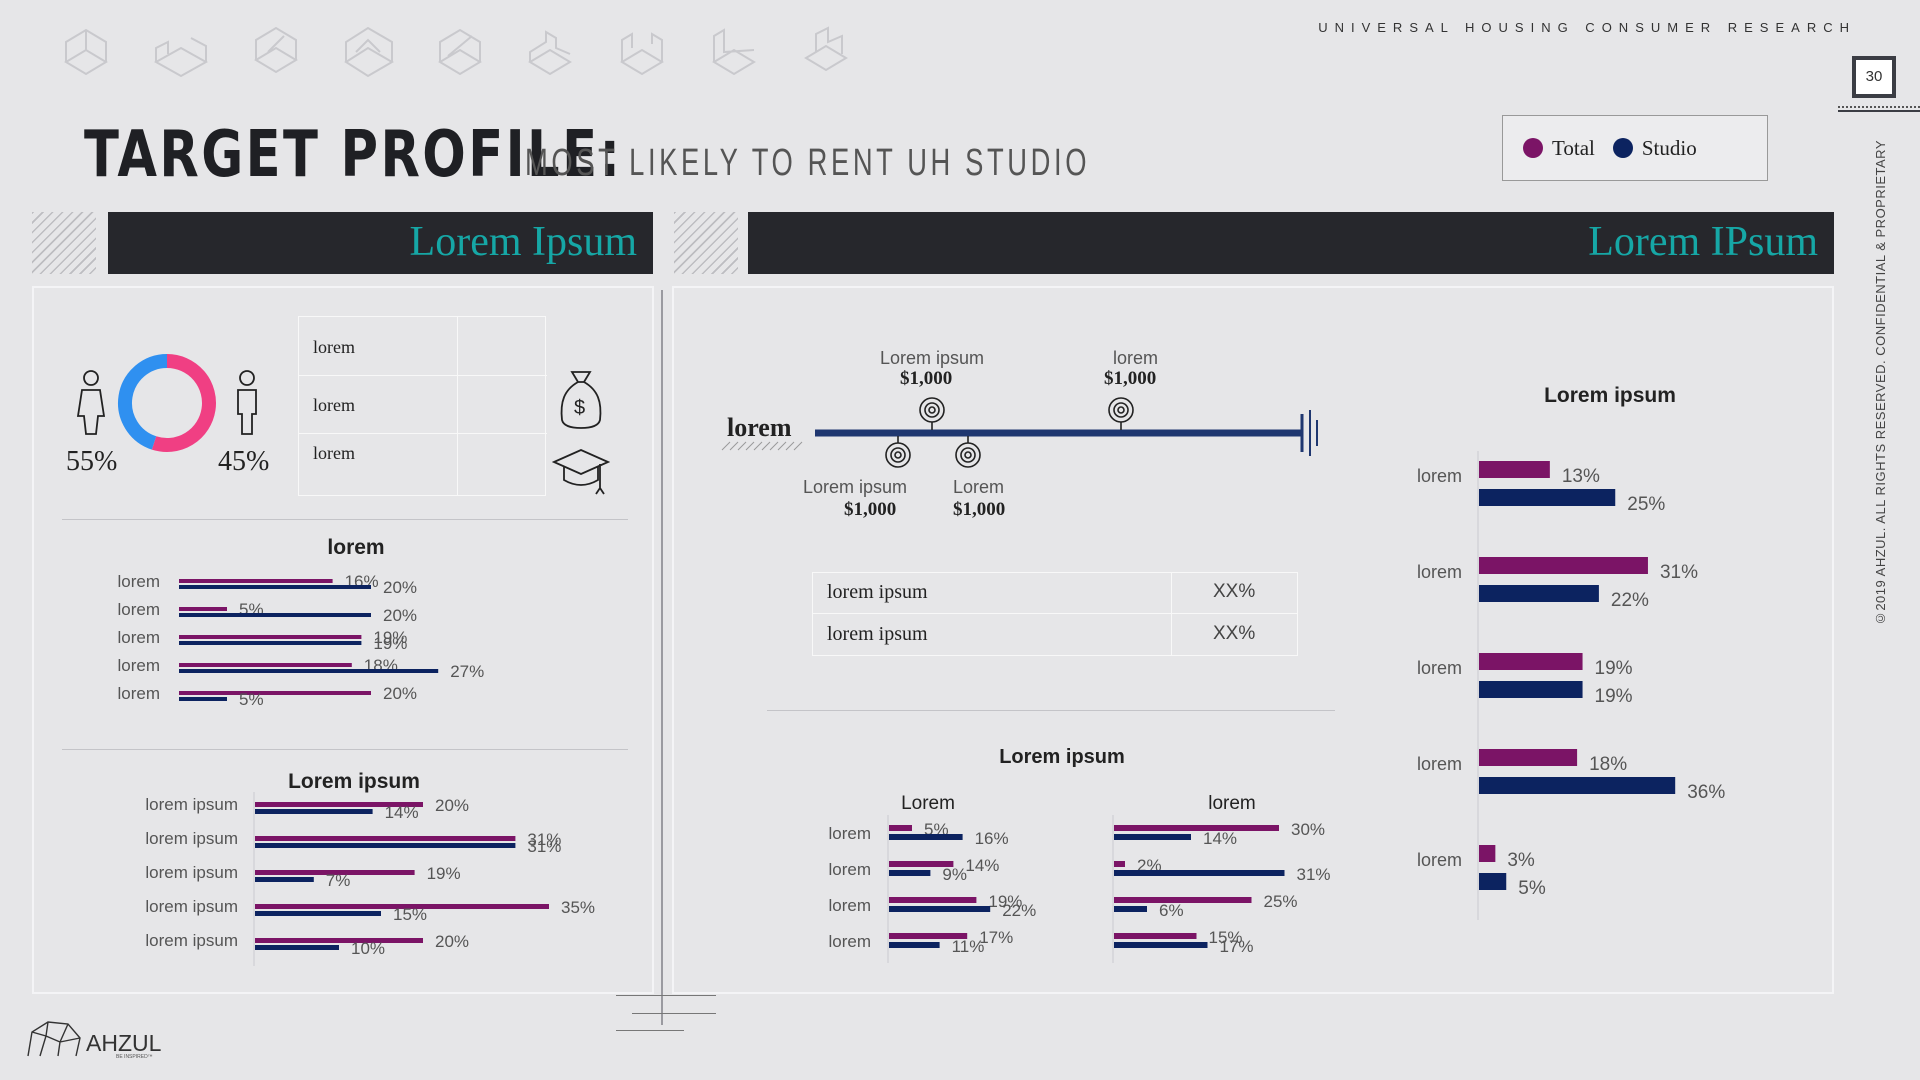 The width and height of the screenshot is (1920, 1080). I want to click on price-timeline, so click(1019, 432).